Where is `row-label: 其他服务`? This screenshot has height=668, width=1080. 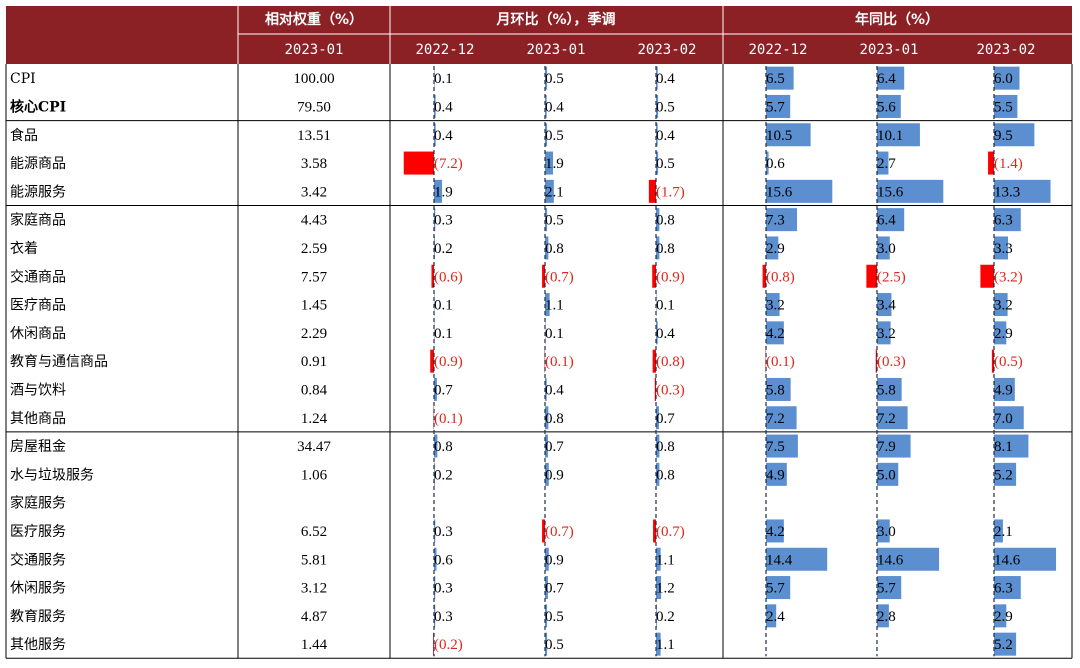 row-label: 其他服务 is located at coordinates (38, 645).